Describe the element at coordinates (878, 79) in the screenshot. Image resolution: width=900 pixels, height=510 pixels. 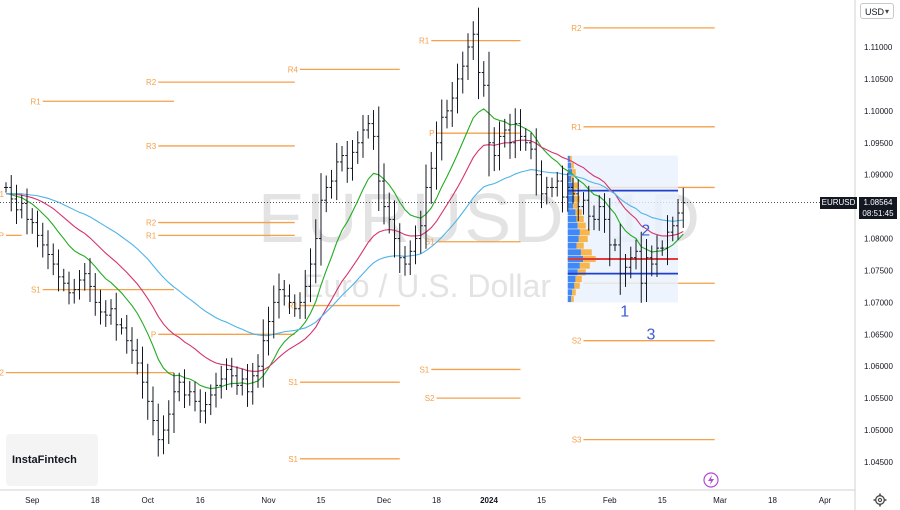
I see `y-tick-label: 1.10500` at that location.